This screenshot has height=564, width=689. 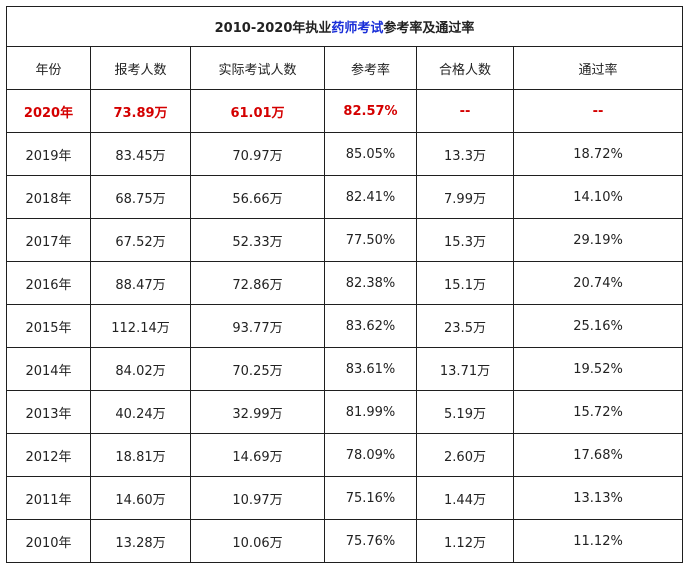 What do you see at coordinates (465, 541) in the screenshot?
I see `cell-passed: 1.12万` at bounding box center [465, 541].